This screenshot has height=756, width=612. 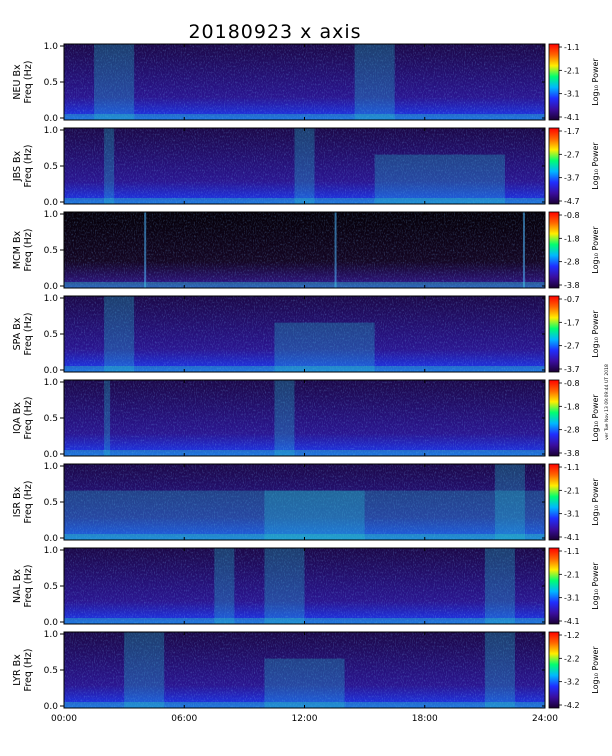 What do you see at coordinates (572, 453) in the screenshot?
I see `colorbar-tick-label: -3.8` at bounding box center [572, 453].